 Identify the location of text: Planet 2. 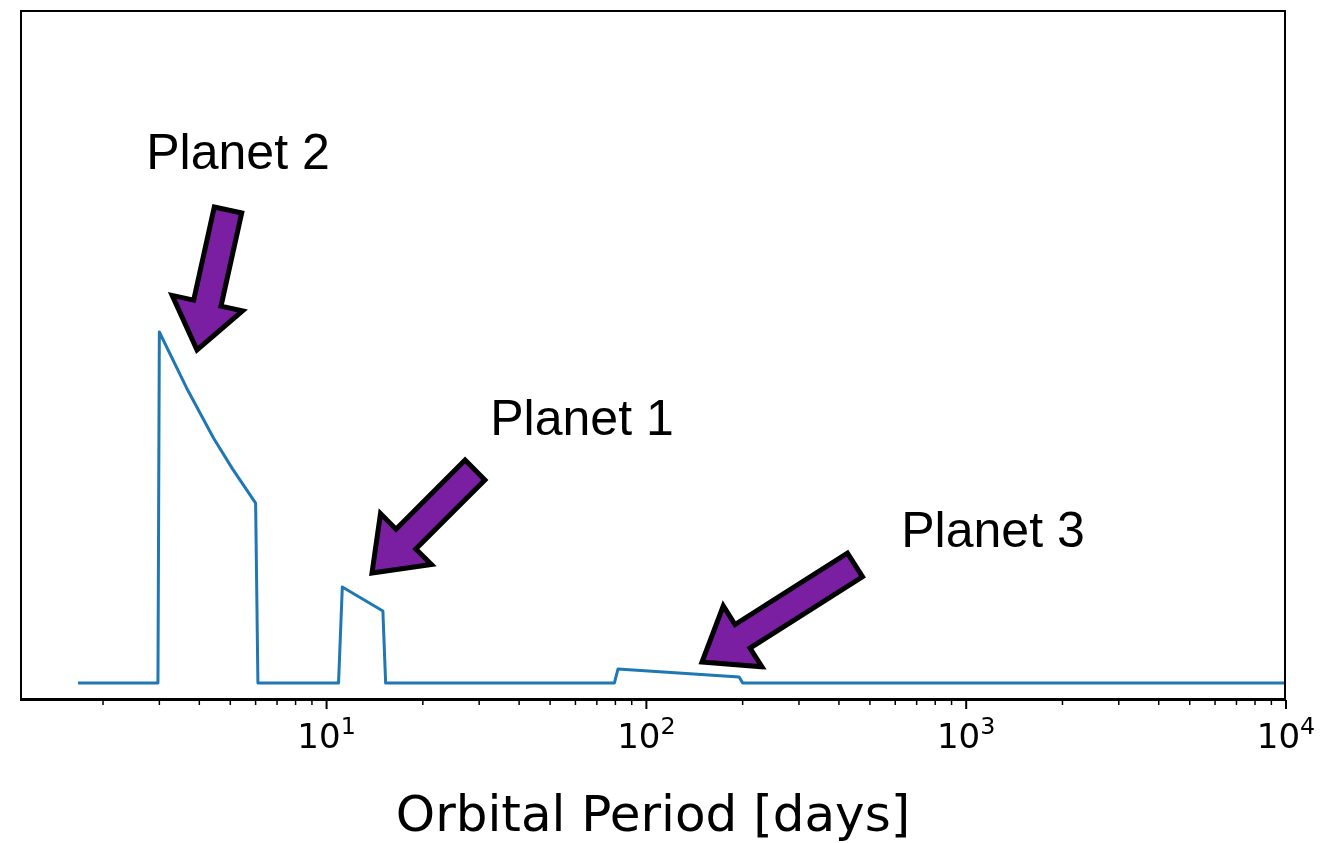
(238, 152).